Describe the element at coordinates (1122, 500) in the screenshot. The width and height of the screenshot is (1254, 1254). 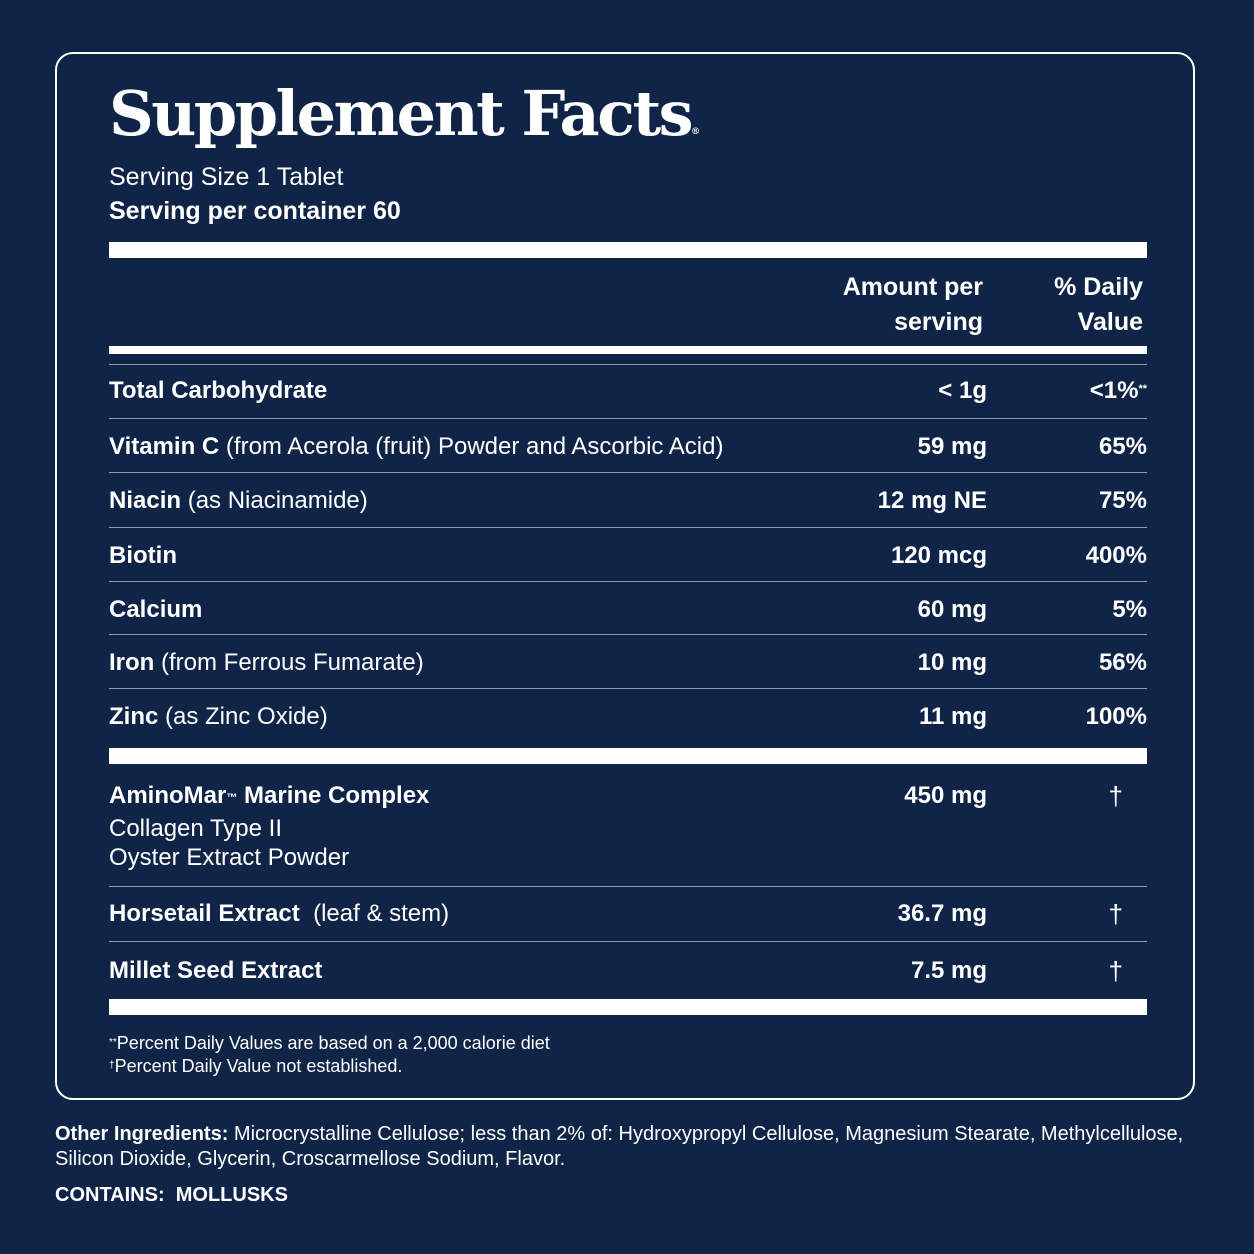
I see `nutrient-dv: 75%` at that location.